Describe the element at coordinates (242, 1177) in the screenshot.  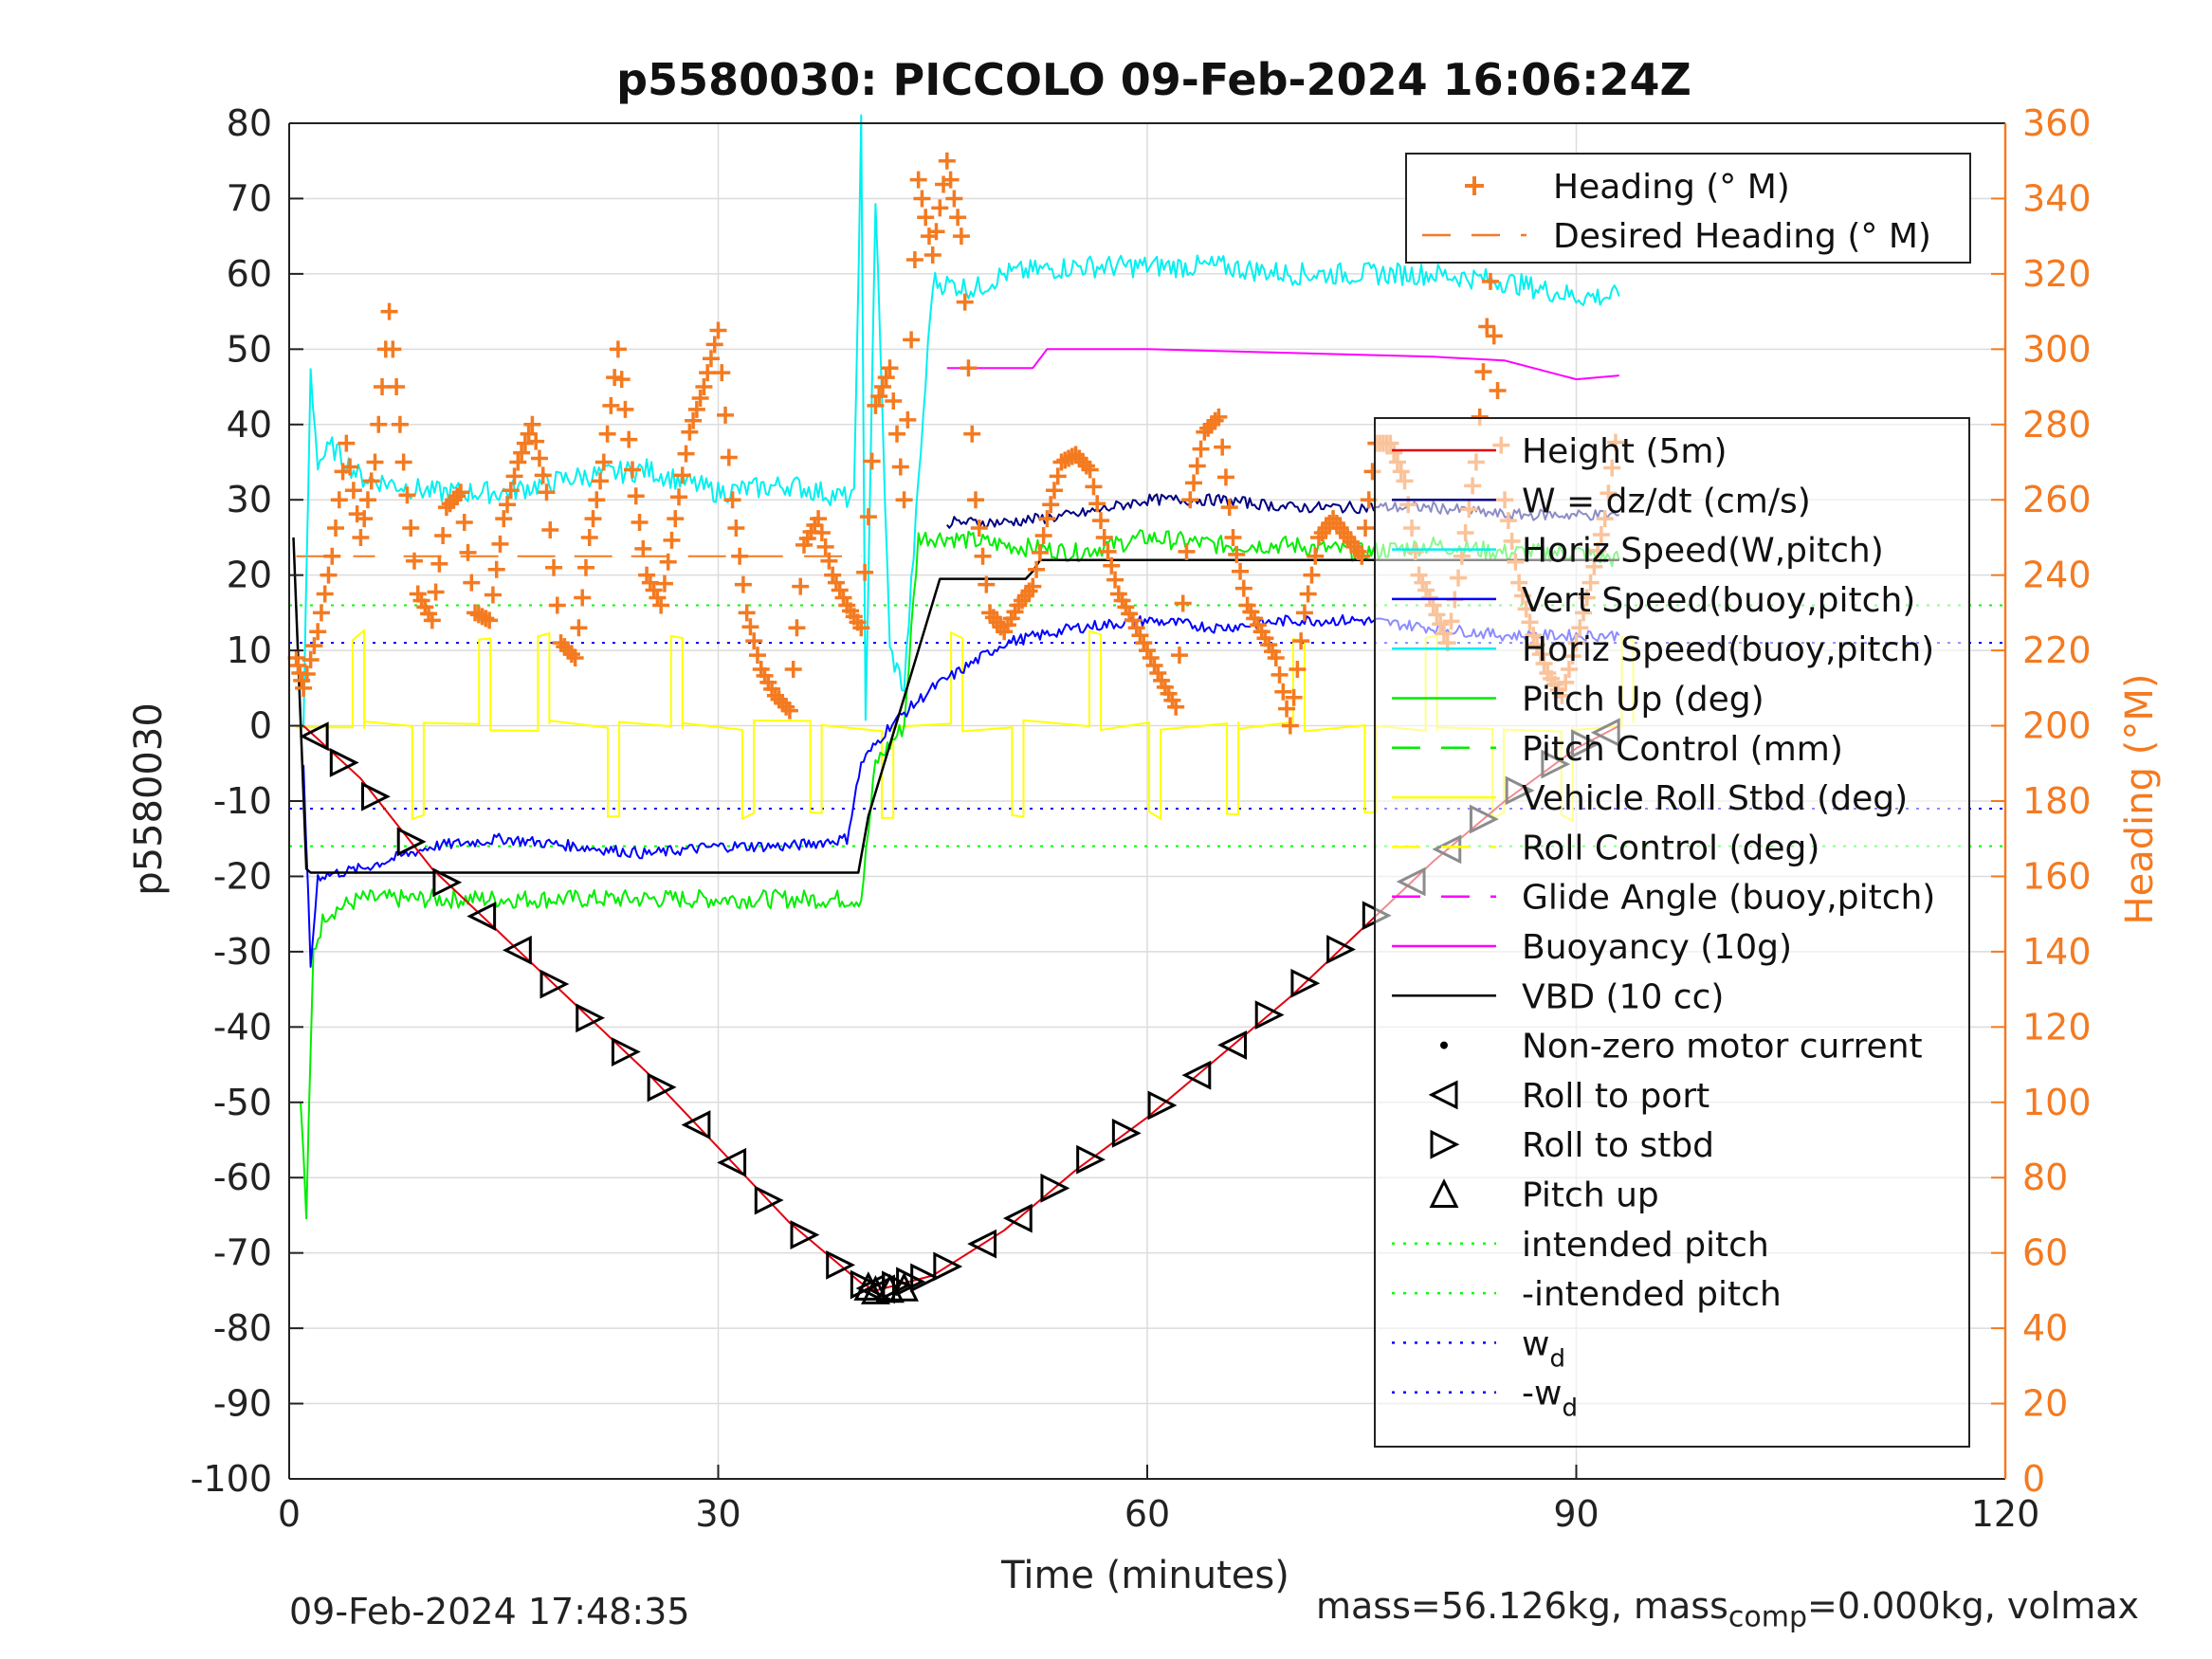
I see `y-tick-label: -60` at that location.